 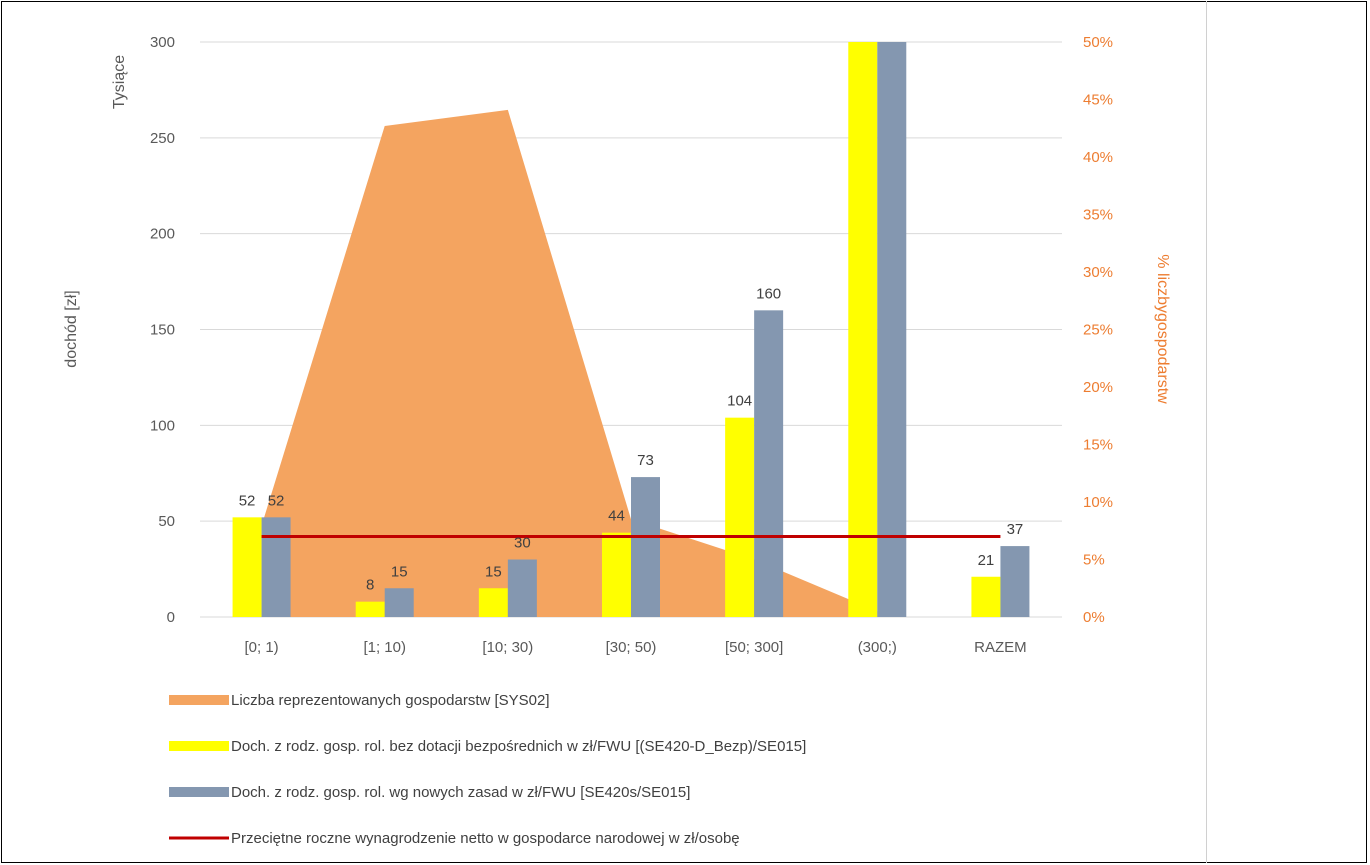 What do you see at coordinates (1000, 647) in the screenshot?
I see `x-tick-label: RAZEM` at bounding box center [1000, 647].